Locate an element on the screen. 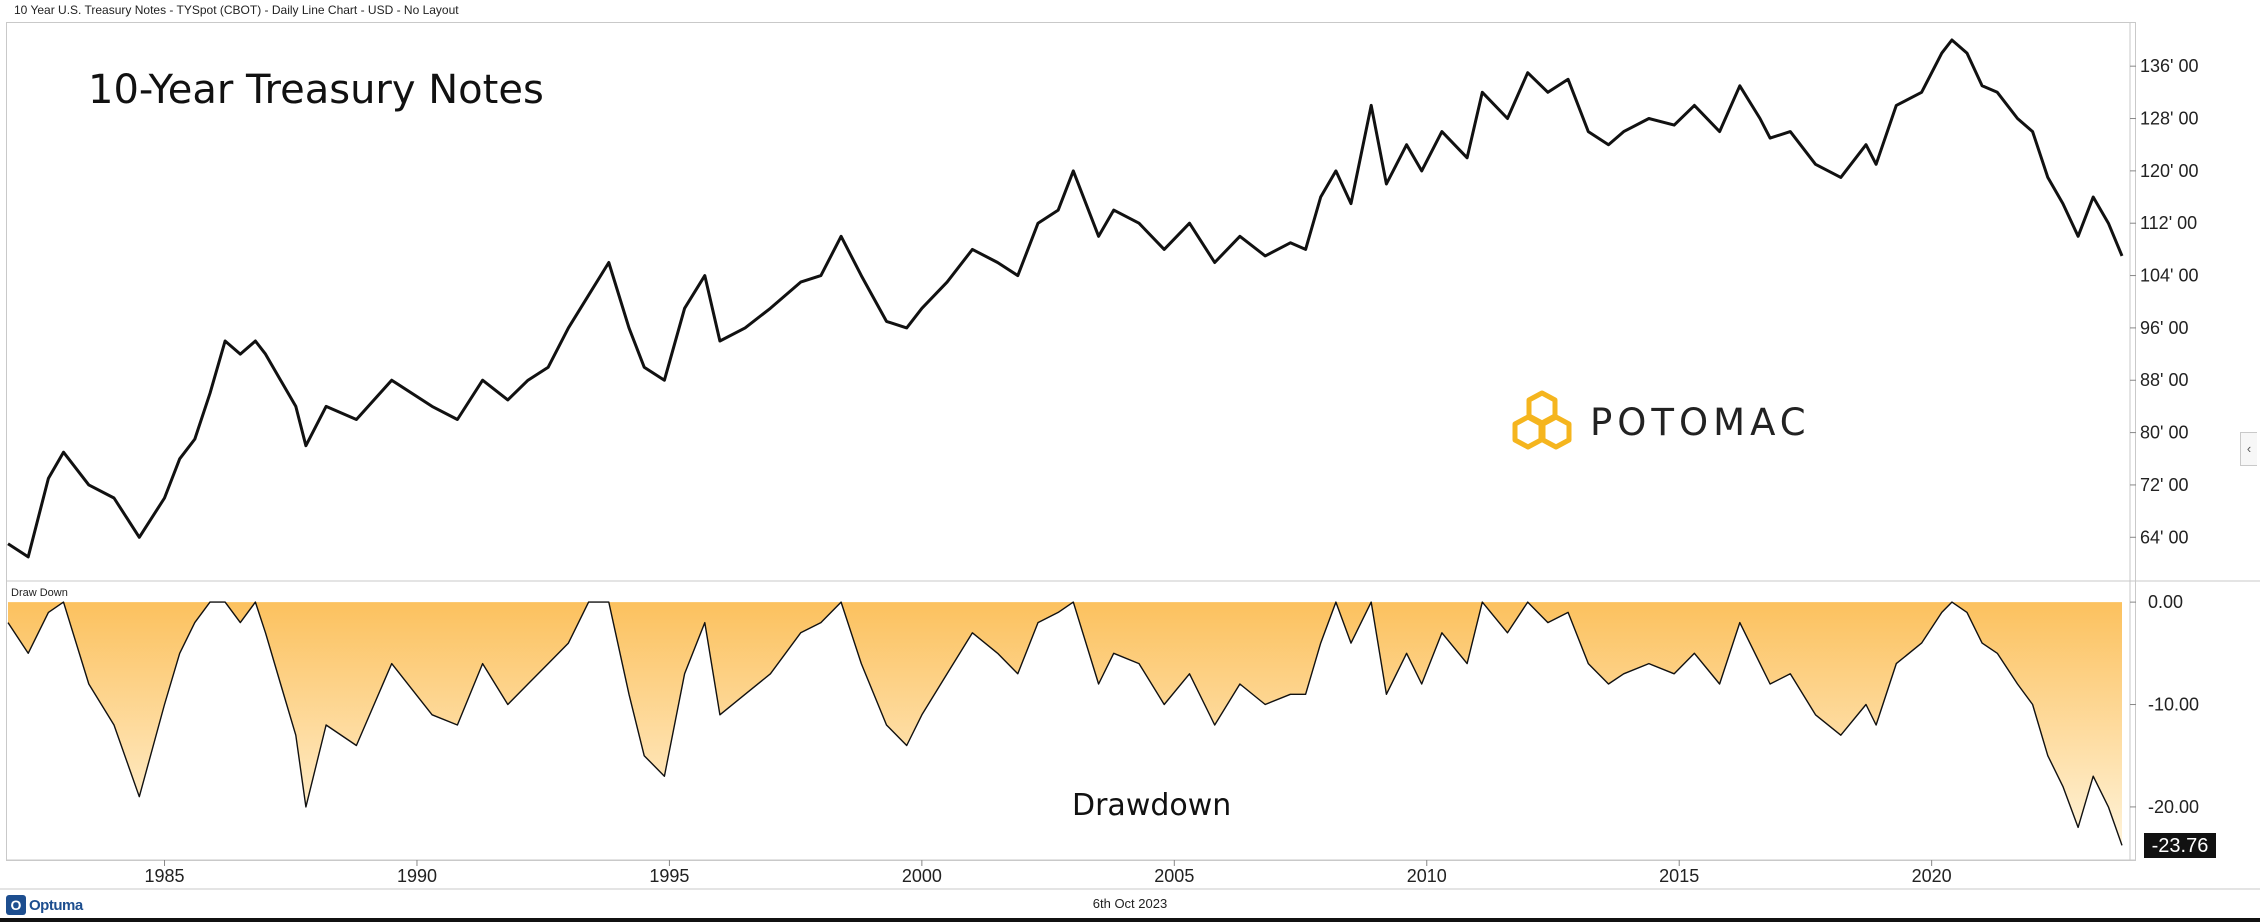 The image size is (2260, 922). price-tick-label: 72' 00 is located at coordinates (2164, 485).